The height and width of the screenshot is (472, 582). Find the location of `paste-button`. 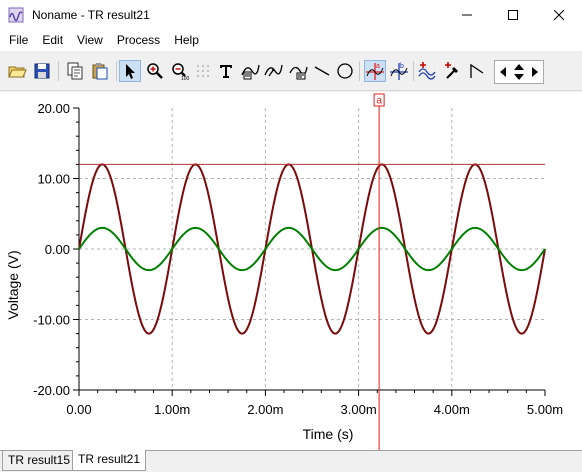

paste-button is located at coordinates (100, 71).